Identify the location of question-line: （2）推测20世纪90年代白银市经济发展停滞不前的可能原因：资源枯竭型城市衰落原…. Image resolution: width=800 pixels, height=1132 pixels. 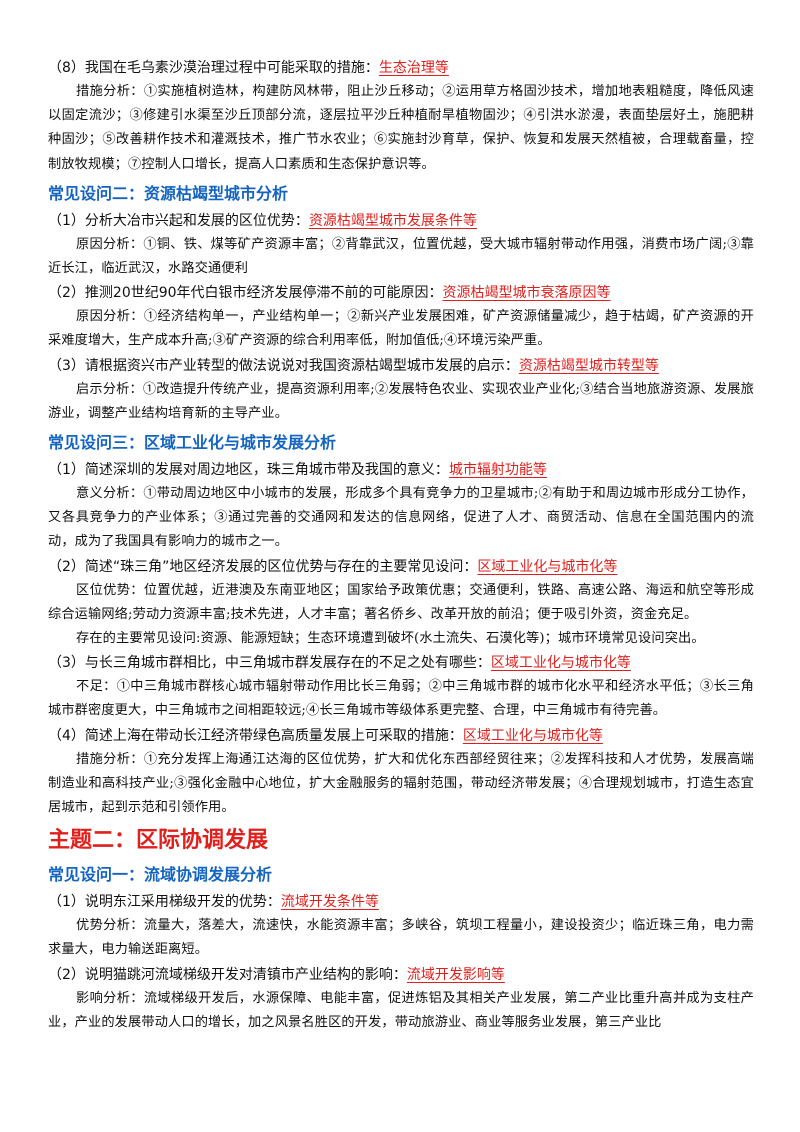
(401, 293).